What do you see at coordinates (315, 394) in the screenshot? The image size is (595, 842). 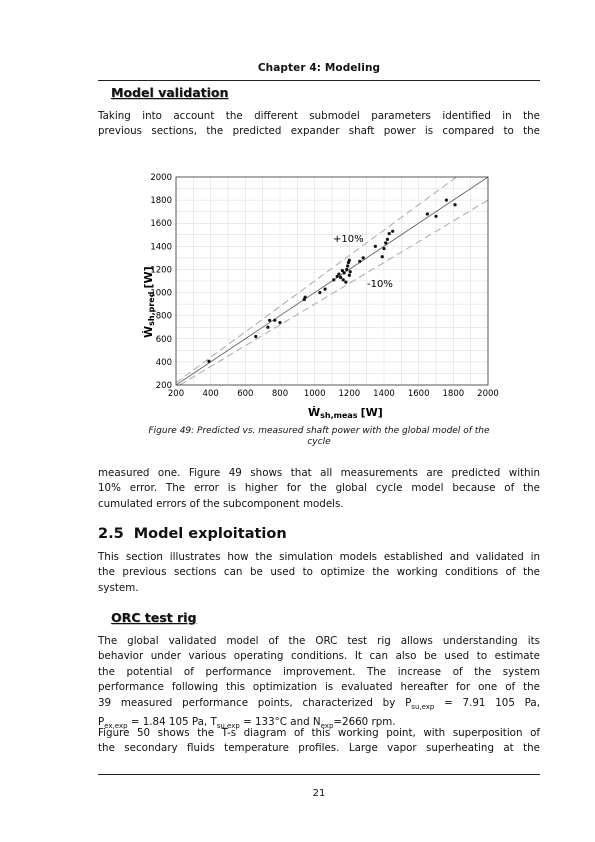 I see `x-tick-label: 1000` at bounding box center [315, 394].